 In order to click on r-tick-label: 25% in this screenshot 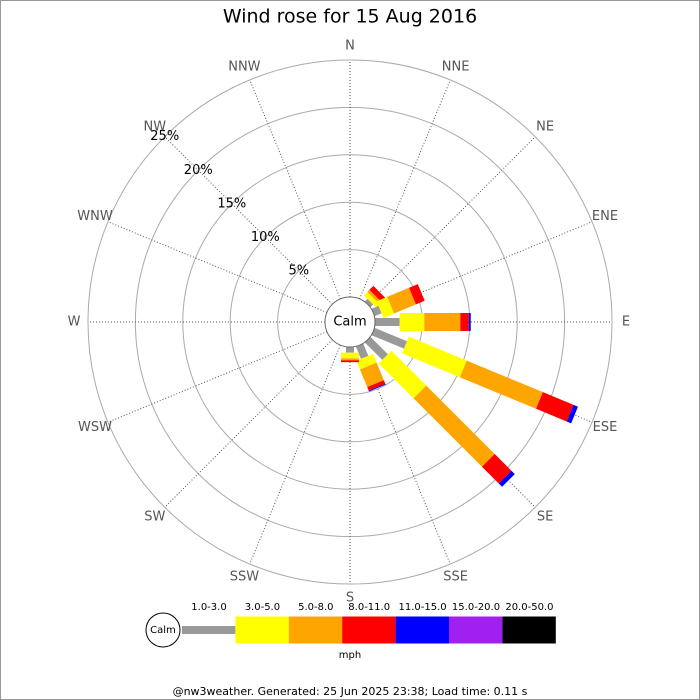, I will do `click(164, 136)`.